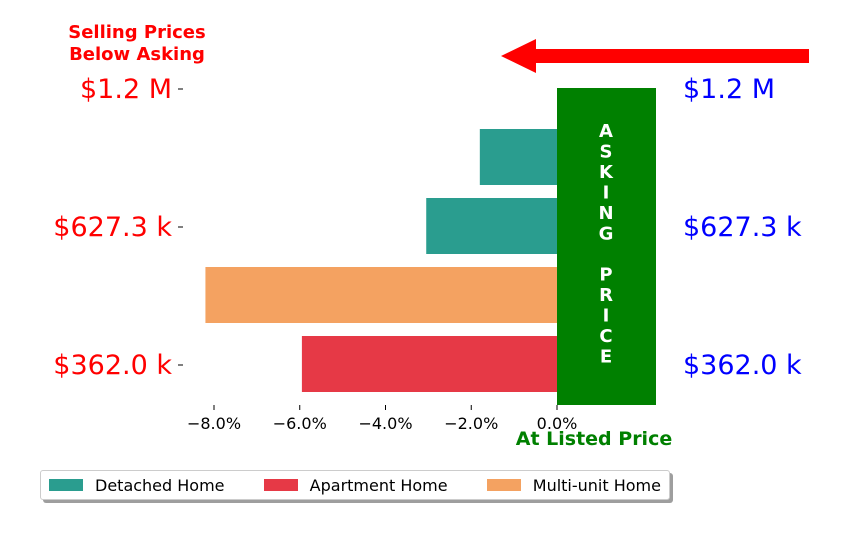  I want to click on left-price-label: $362.0 k, so click(112, 365).